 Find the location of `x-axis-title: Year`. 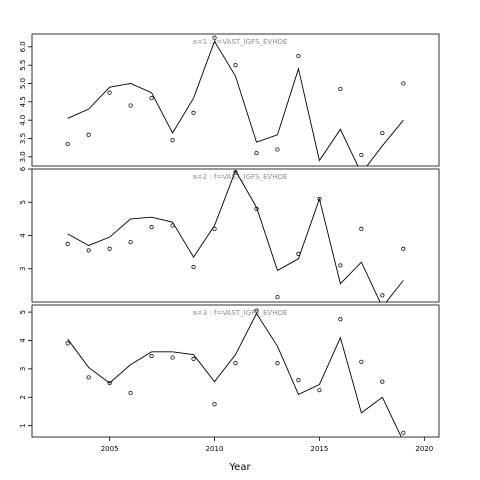

x-axis-title: Year is located at coordinates (239, 467).